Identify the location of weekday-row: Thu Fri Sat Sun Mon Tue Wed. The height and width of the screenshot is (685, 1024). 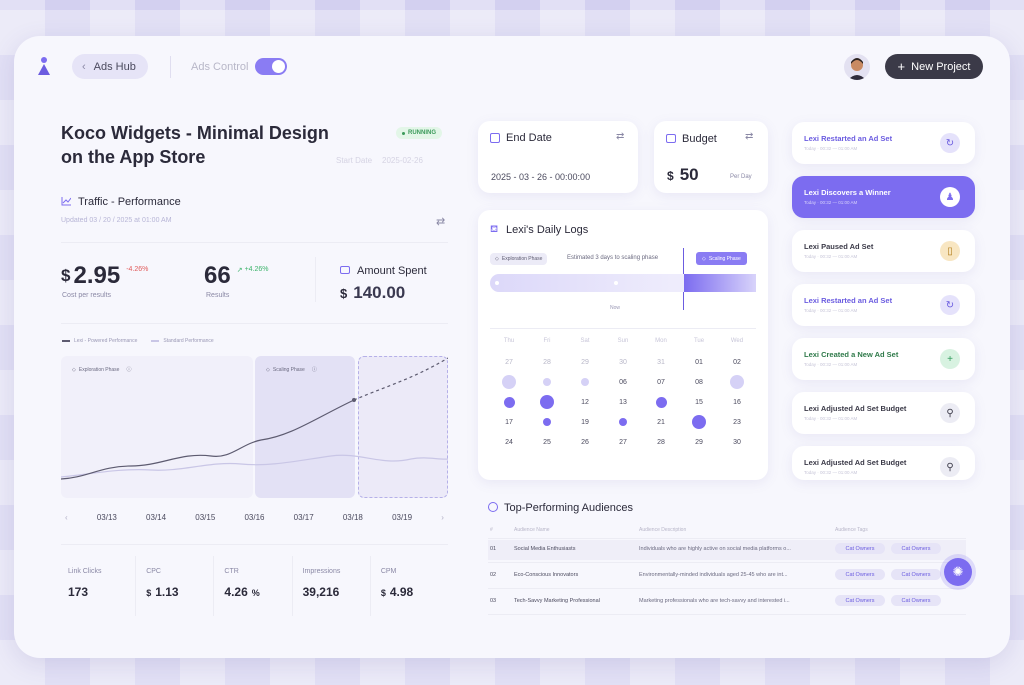
(623, 341).